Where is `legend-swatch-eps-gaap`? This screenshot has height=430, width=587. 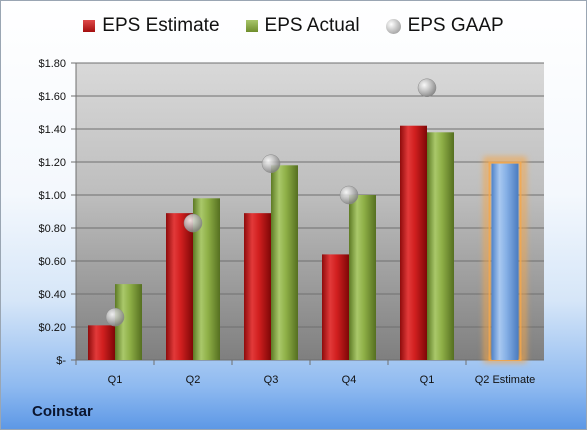 legend-swatch-eps-gaap is located at coordinates (393, 26).